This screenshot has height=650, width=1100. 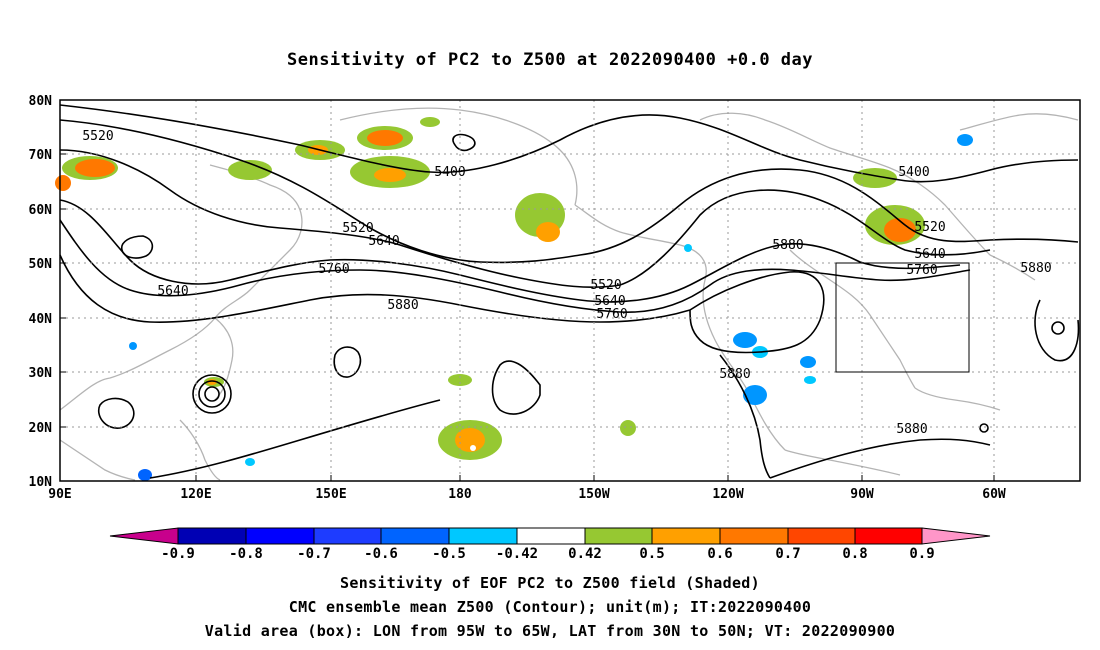 I want to click on colorbar, so click(x=550, y=536).